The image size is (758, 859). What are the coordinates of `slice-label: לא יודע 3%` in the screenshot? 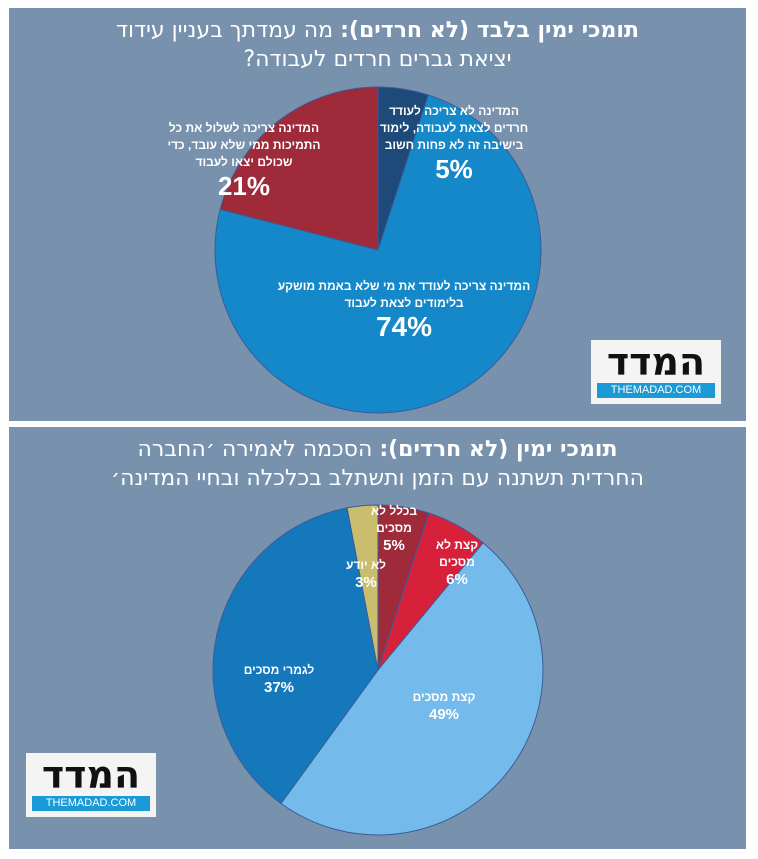 It's located at (366, 574).